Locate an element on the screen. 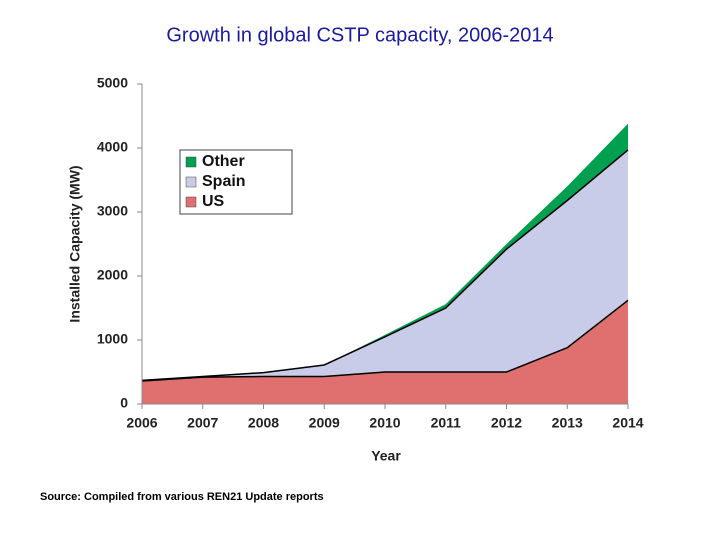 The height and width of the screenshot is (545, 720). x-tick-label: 2013 is located at coordinates (567, 423).